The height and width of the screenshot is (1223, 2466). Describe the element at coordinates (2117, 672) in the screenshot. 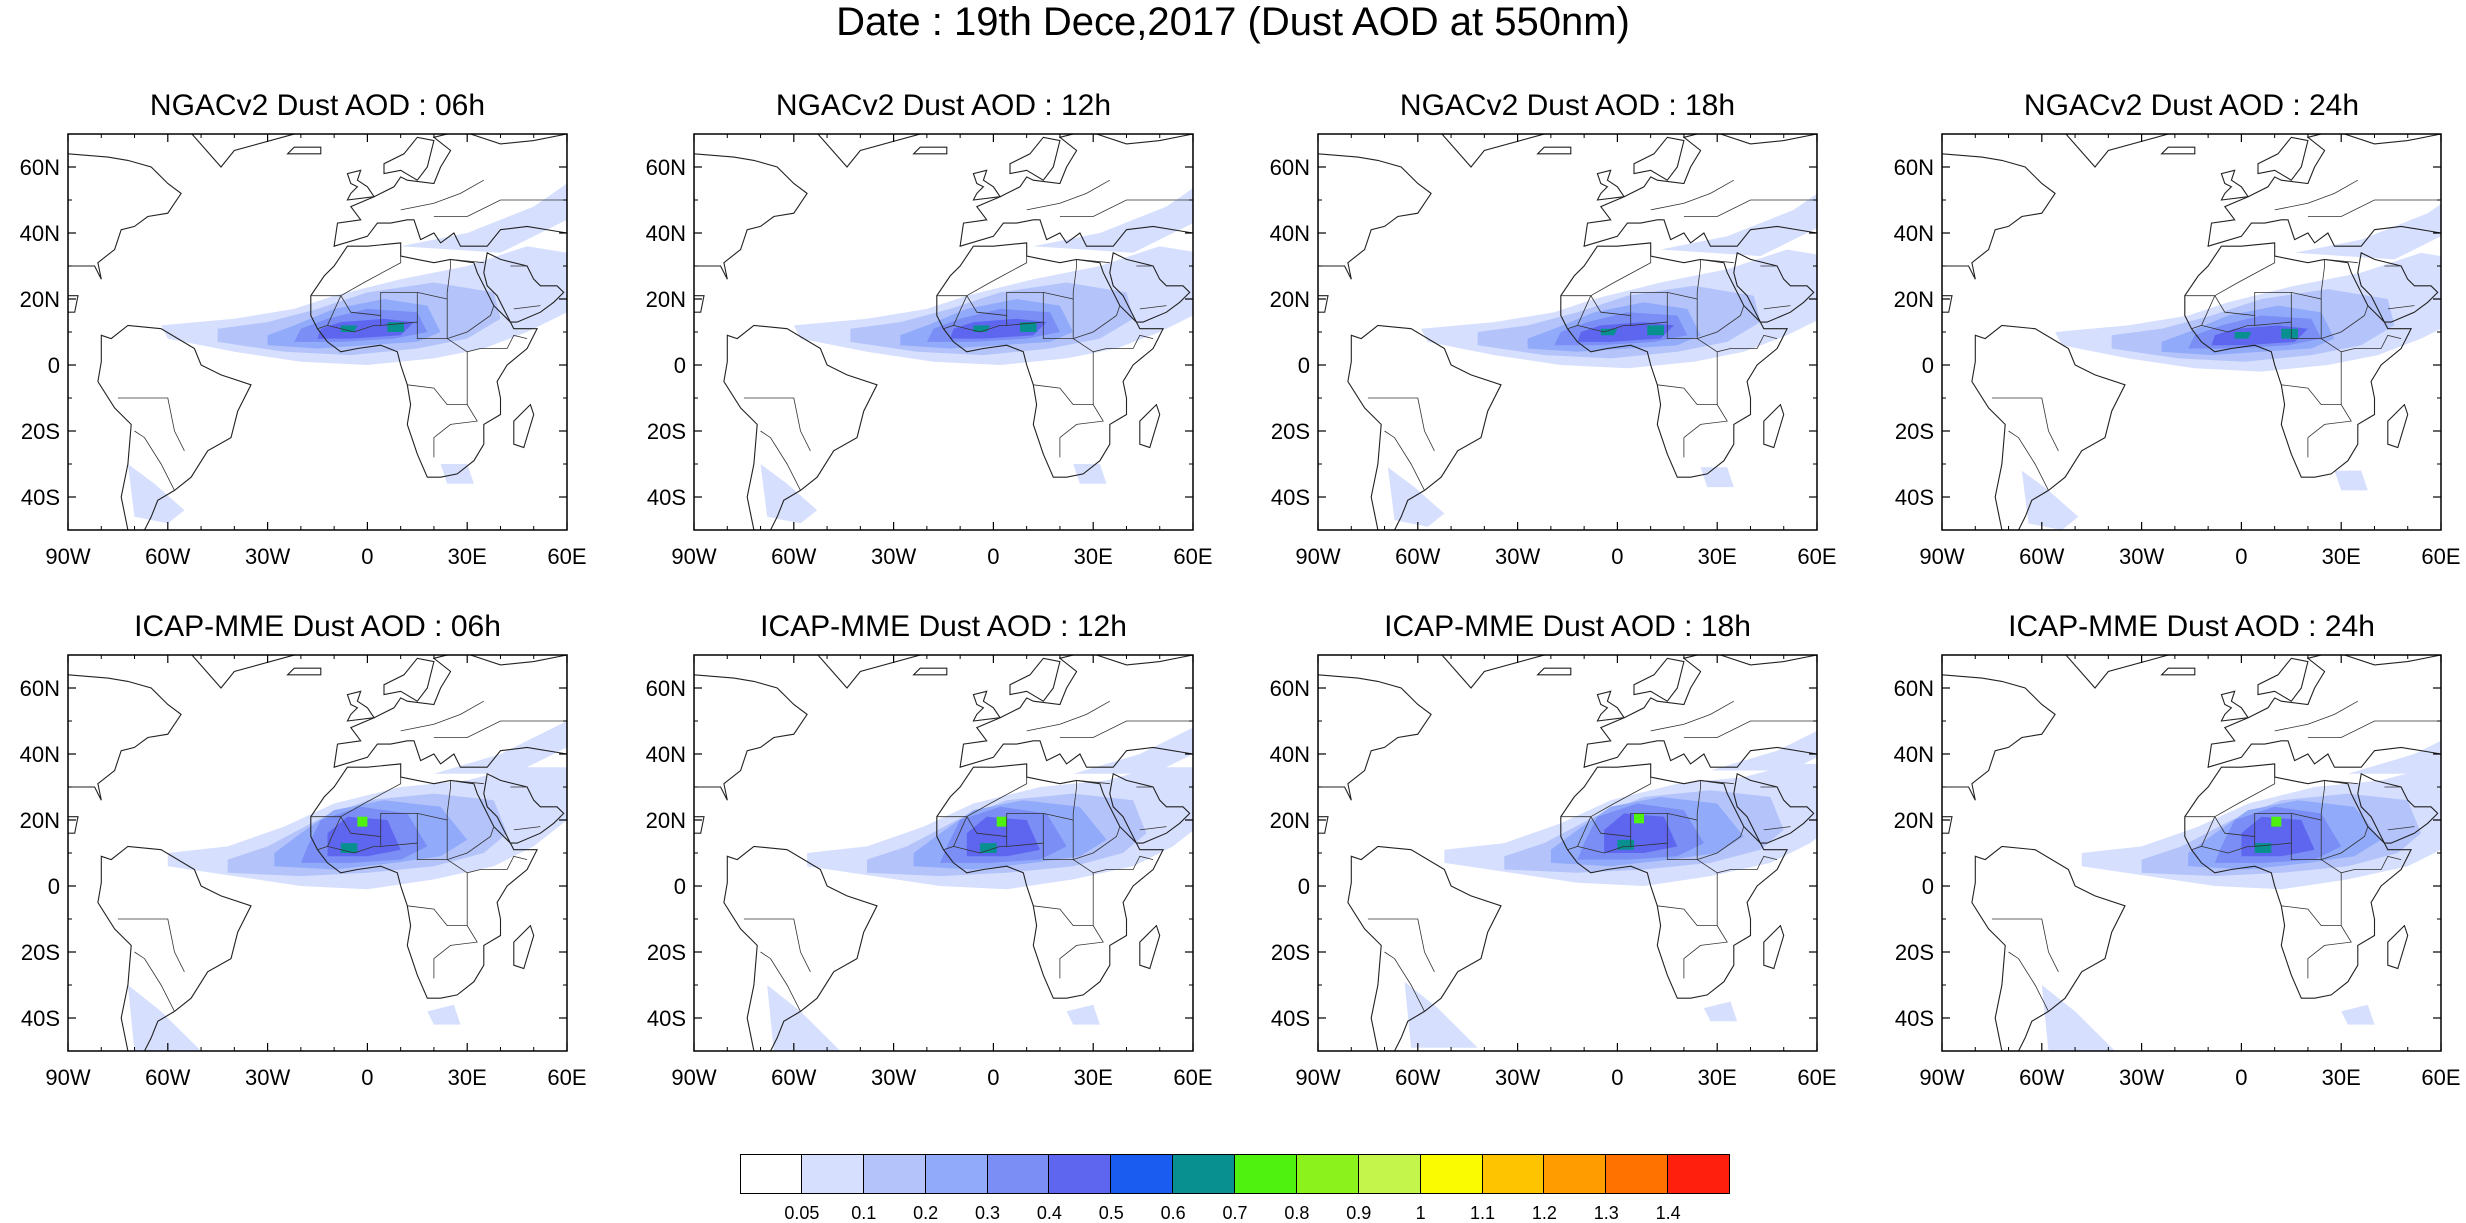

I see `greenland-coastline` at that location.